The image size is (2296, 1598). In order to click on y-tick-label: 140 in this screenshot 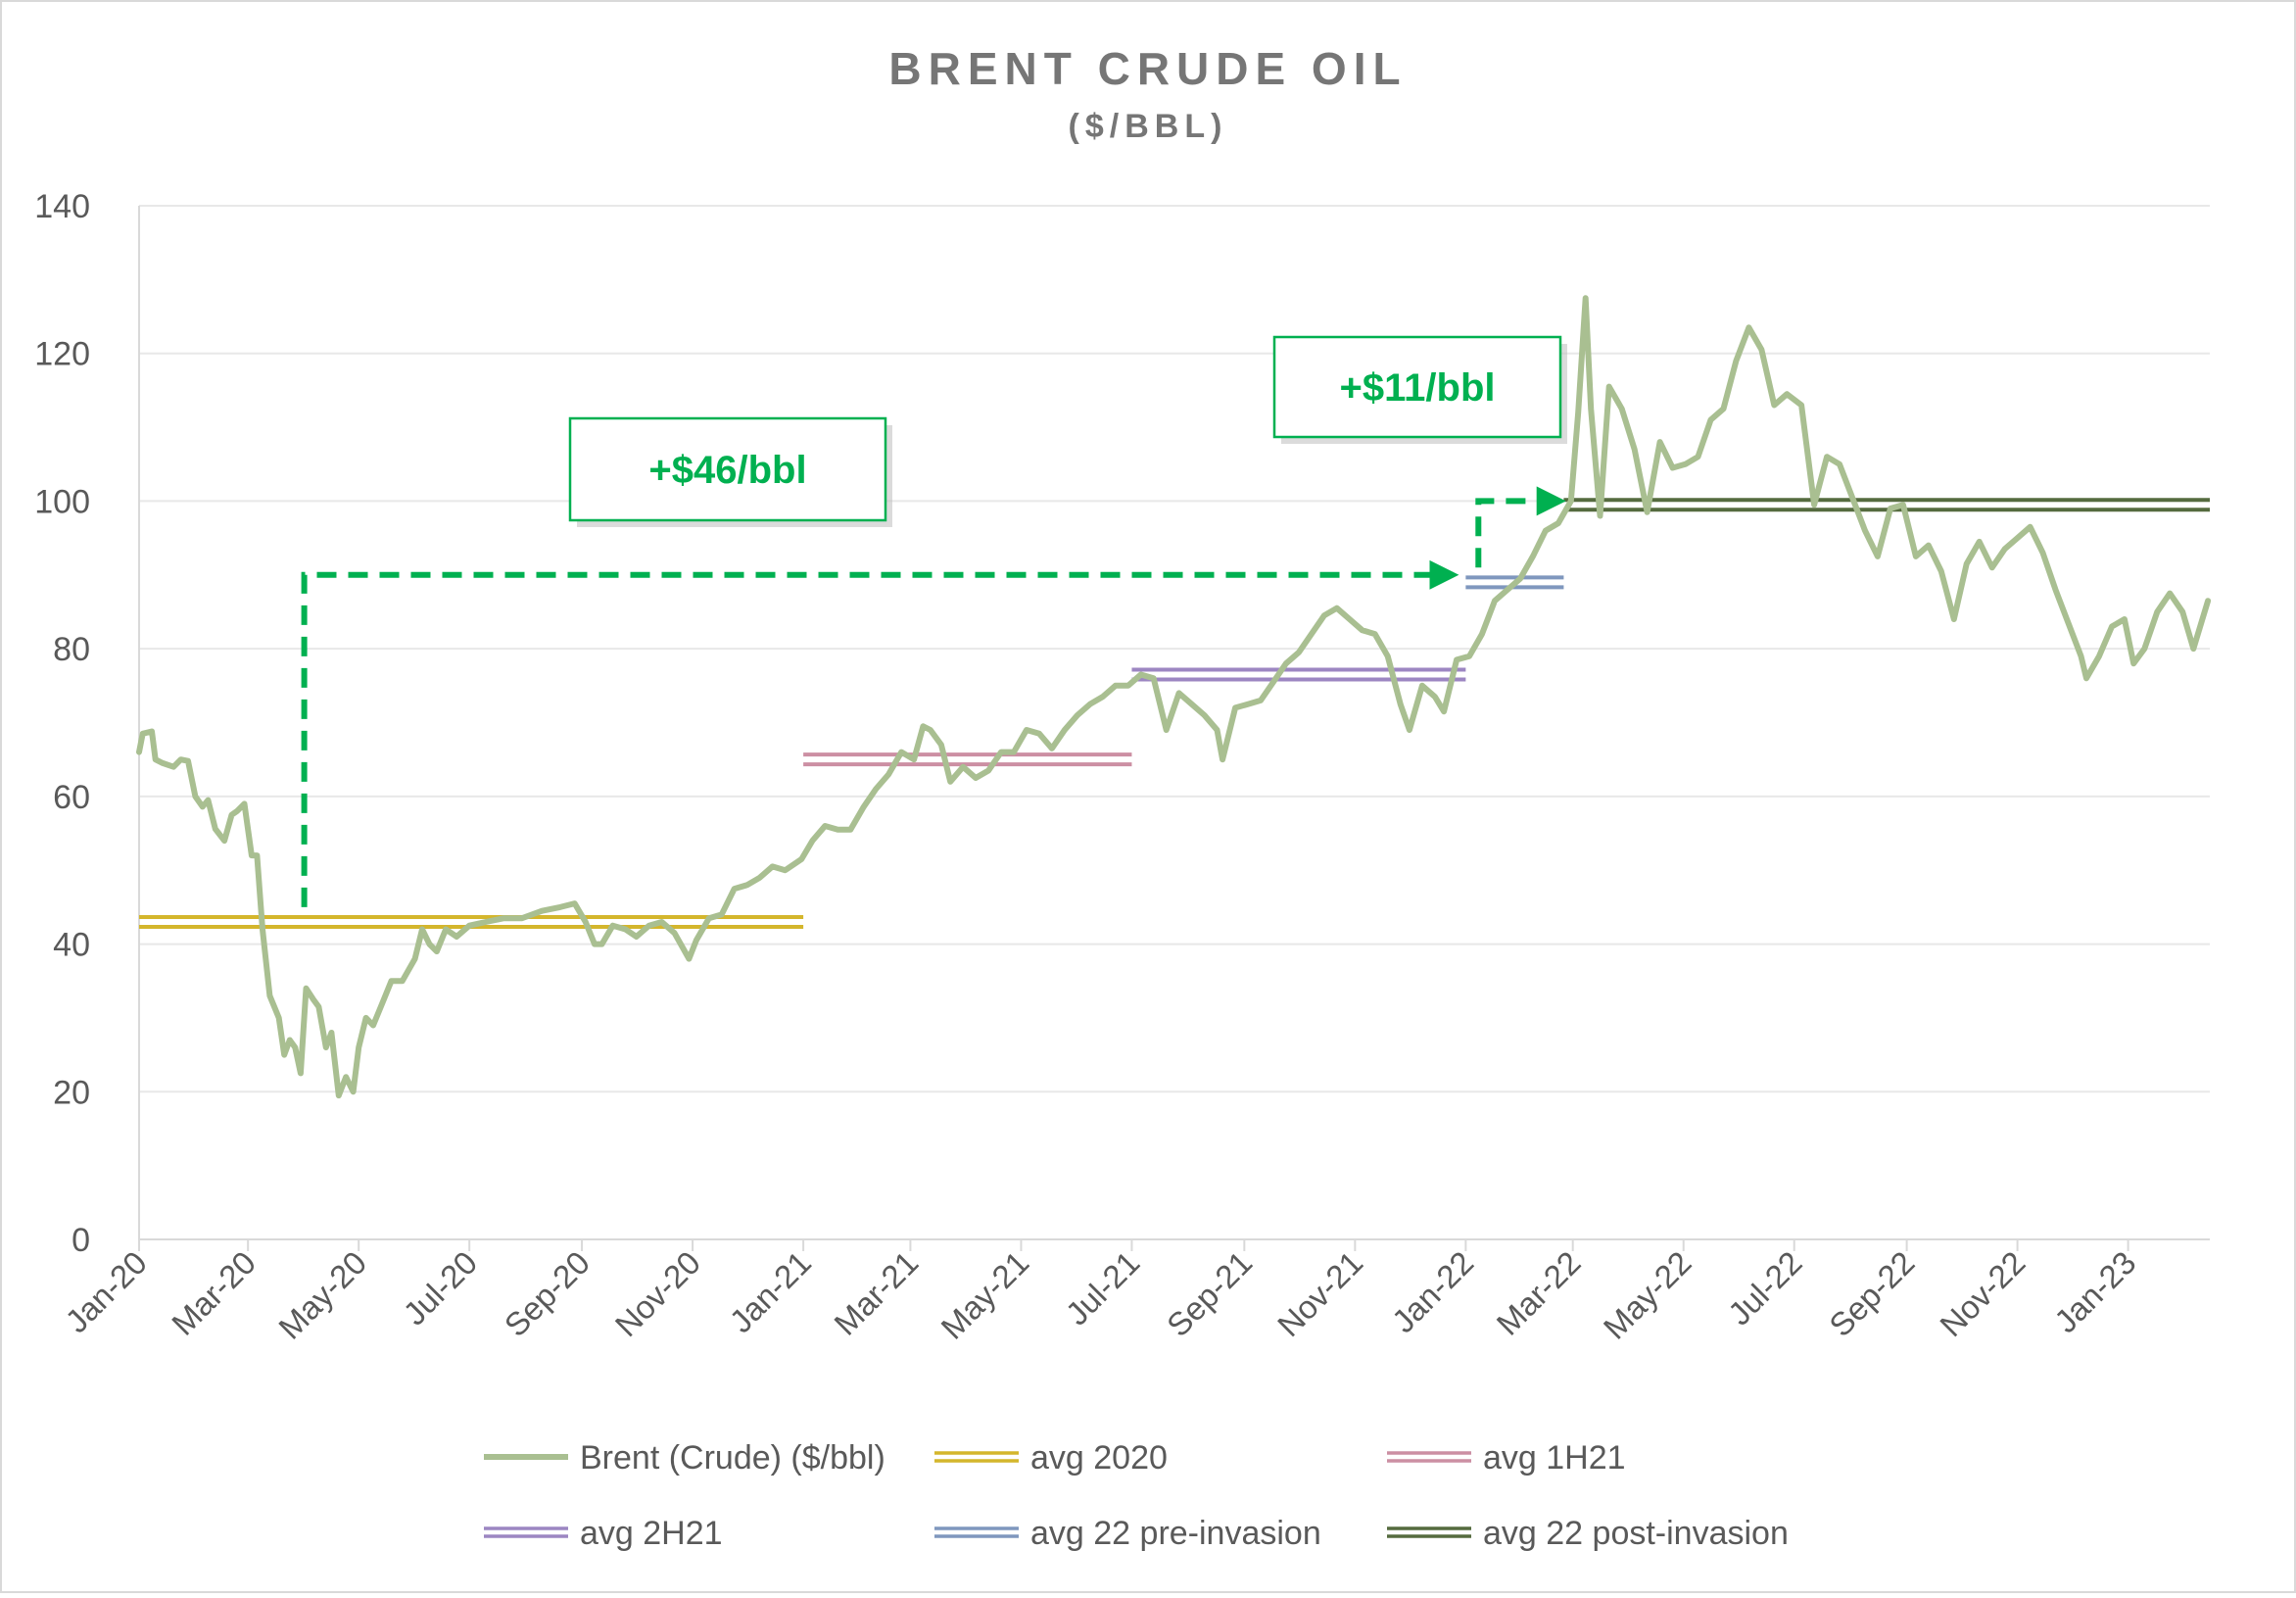, I will do `click(62, 206)`.